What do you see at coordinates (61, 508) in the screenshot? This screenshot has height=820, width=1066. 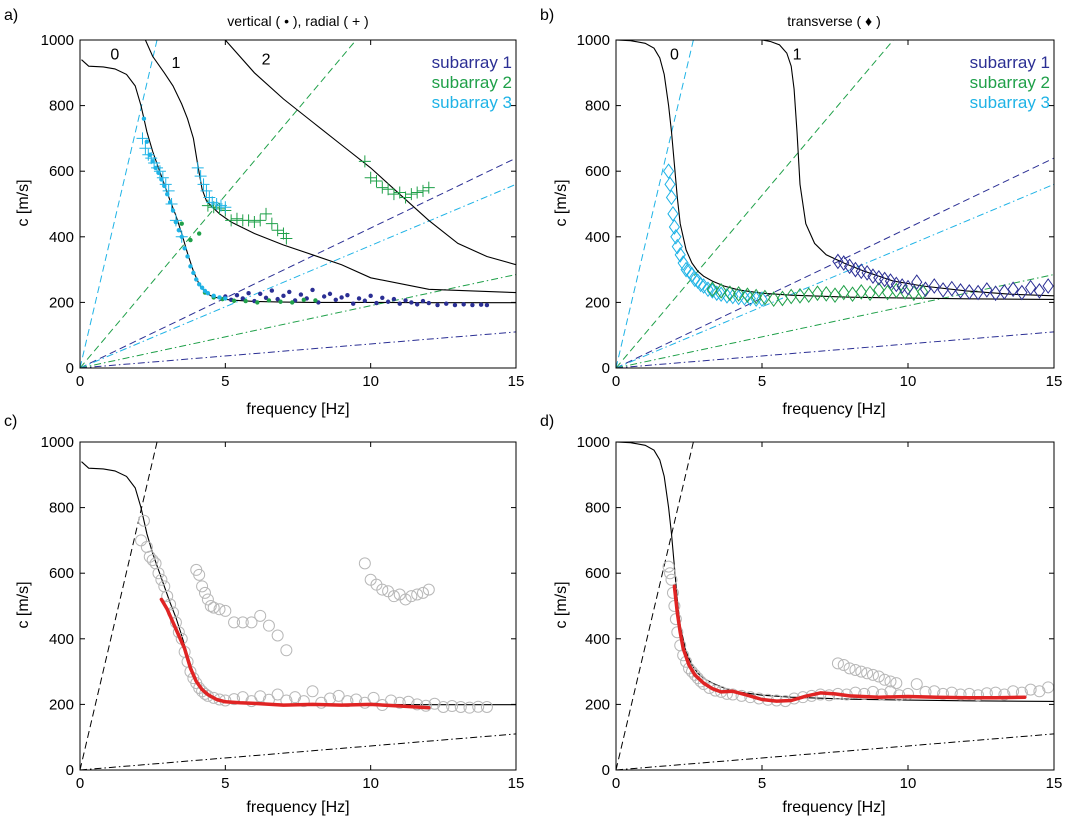 I see `panel-c-ytick-label-4: 800` at bounding box center [61, 508].